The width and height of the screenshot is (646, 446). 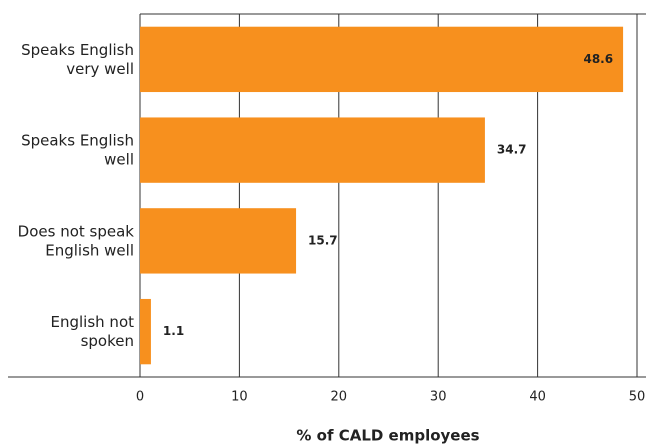 I want to click on x-tick-label: 20, so click(x=339, y=397).